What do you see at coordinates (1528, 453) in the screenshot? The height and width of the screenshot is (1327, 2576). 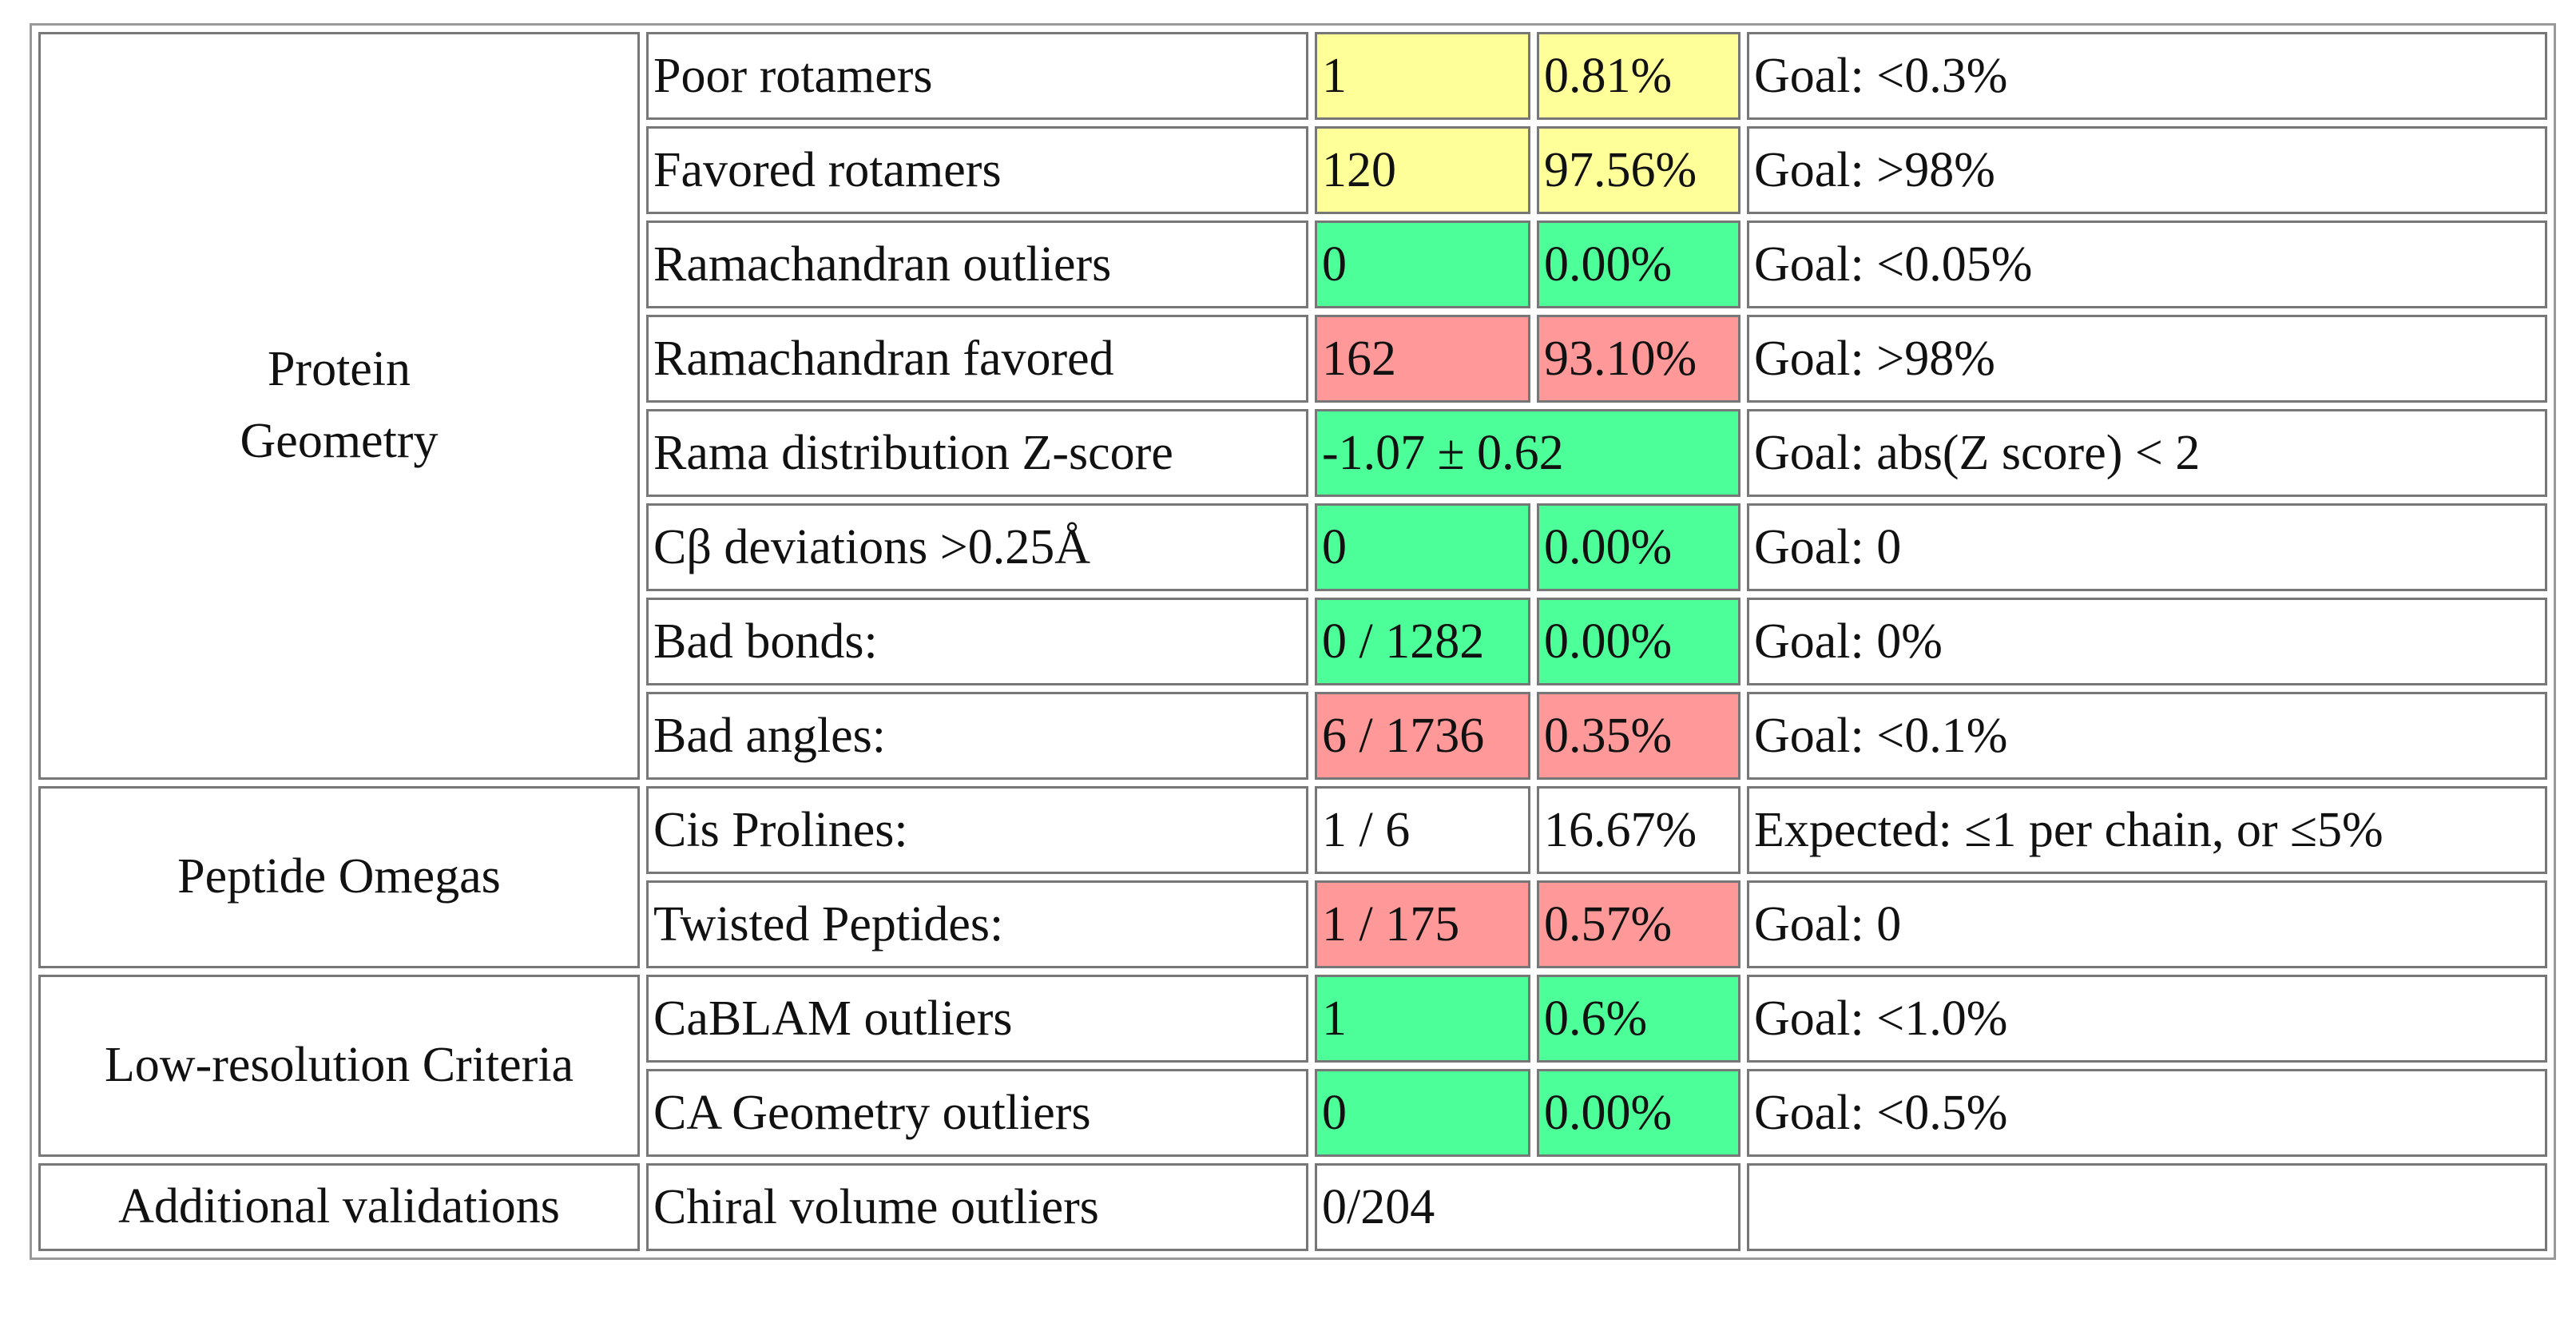 I see `value: -1.07 ± 0.62` at bounding box center [1528, 453].